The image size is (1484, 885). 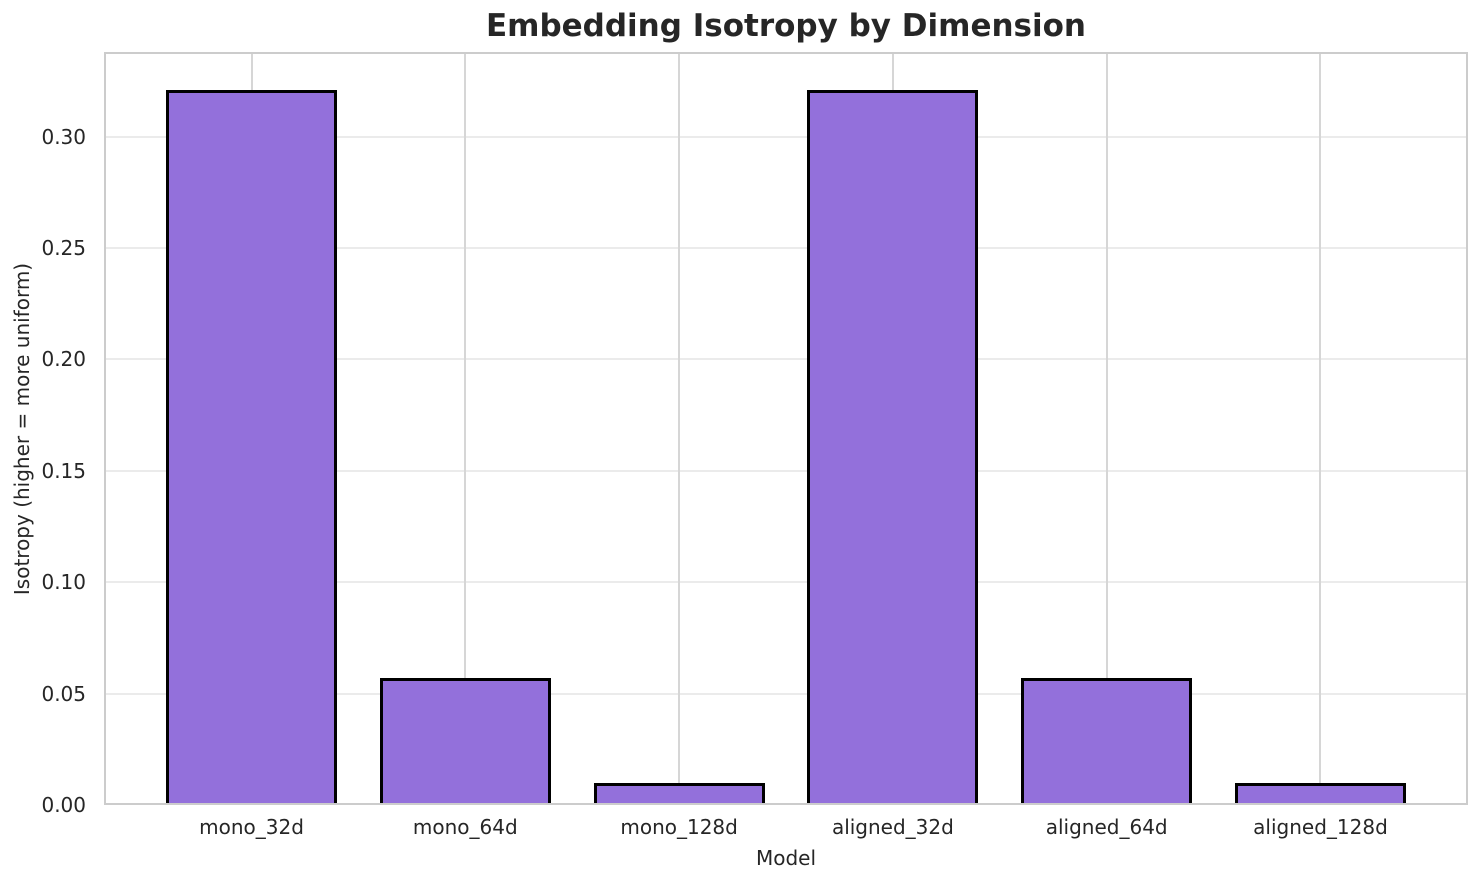 I want to click on h-gridline-0.20, so click(x=786, y=359).